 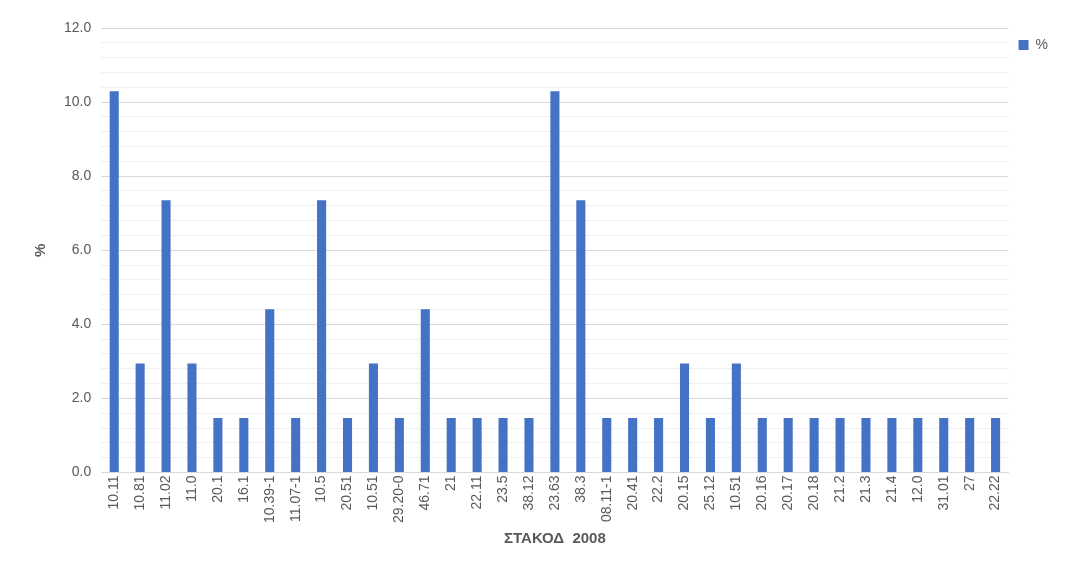 What do you see at coordinates (527, 493) in the screenshot?
I see `x-tick-label: 38.12` at bounding box center [527, 493].